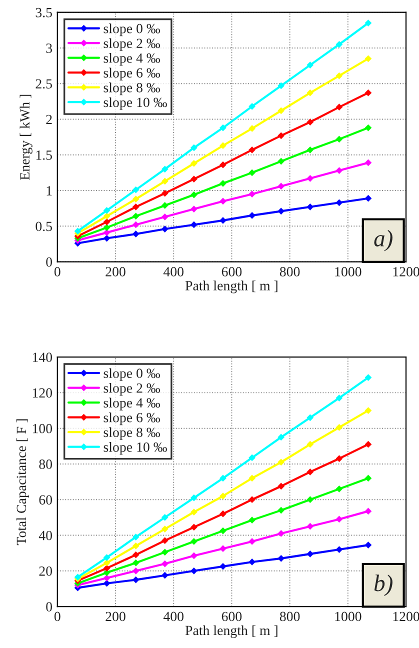 The image size is (419, 648). What do you see at coordinates (383, 585) in the screenshot?
I see `annotation: b)` at bounding box center [383, 585].